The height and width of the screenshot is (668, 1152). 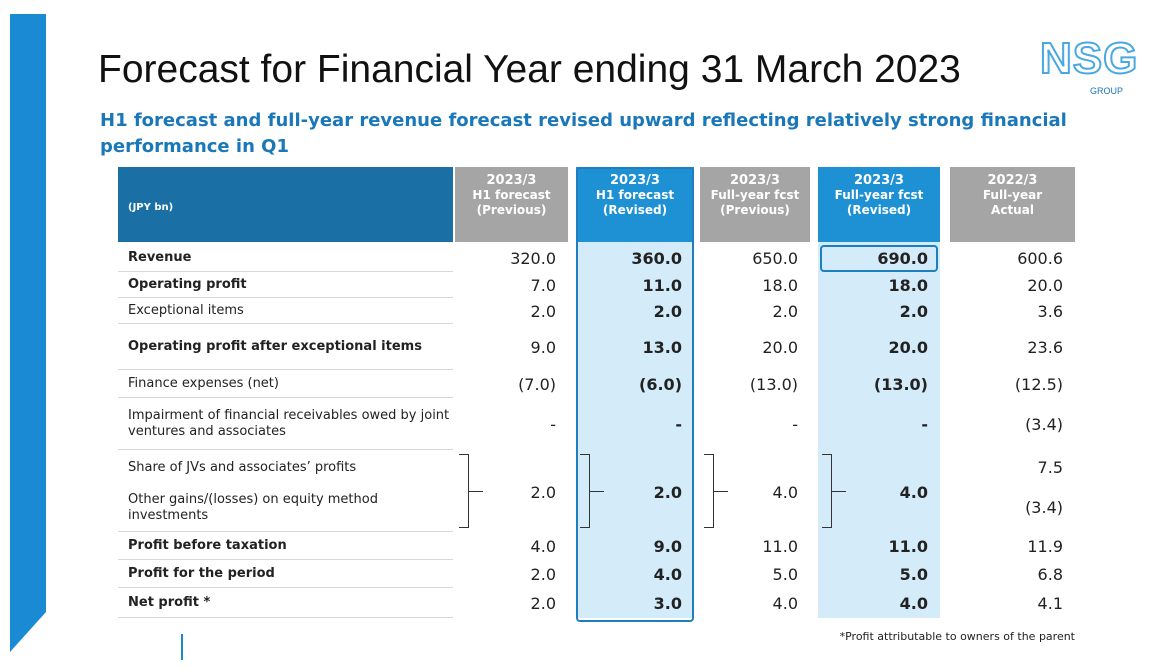 What do you see at coordinates (667, 603) in the screenshot?
I see `cell: 3.0` at bounding box center [667, 603].